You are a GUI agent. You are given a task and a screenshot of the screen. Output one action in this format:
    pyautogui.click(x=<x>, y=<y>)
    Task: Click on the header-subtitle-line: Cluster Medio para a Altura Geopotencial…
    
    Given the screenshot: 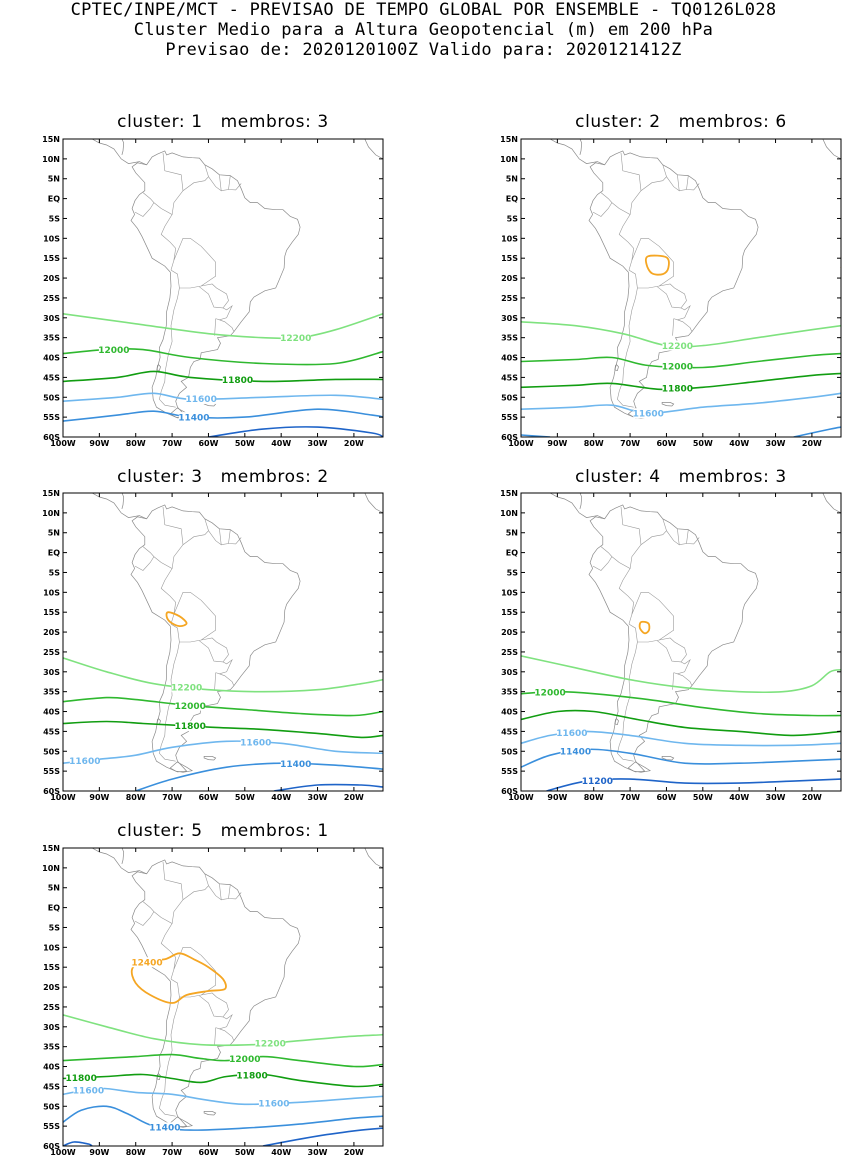 What is the action you would take?
    pyautogui.click(x=423, y=30)
    